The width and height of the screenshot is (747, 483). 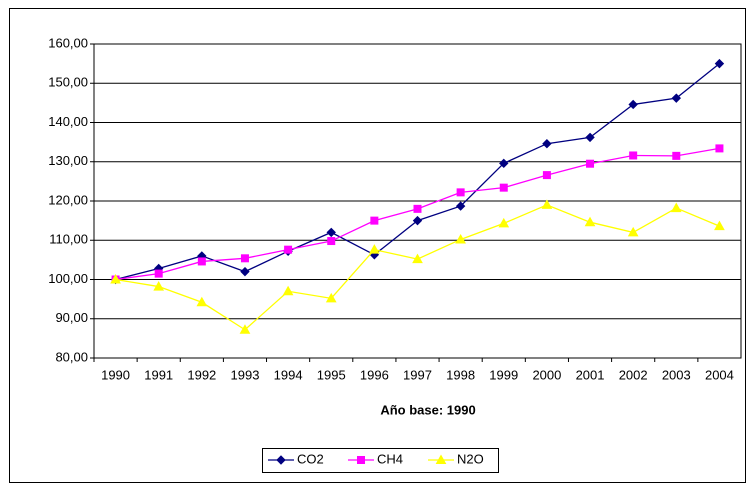 I want to click on y-tick-label: 150,00, so click(x=68, y=82).